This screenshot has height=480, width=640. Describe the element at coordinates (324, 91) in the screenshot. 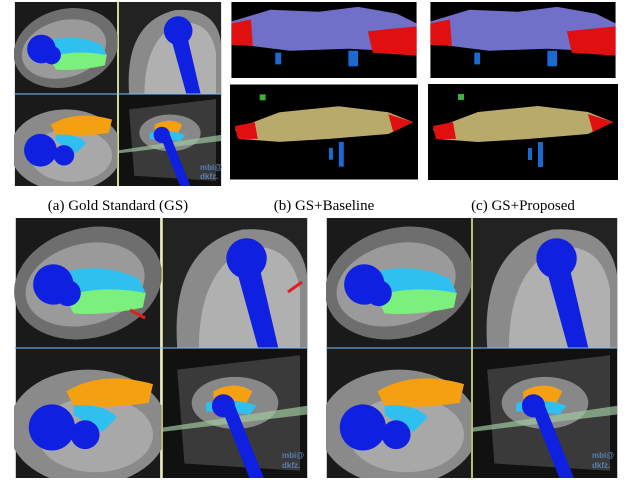

I see `panel-b` at that location.